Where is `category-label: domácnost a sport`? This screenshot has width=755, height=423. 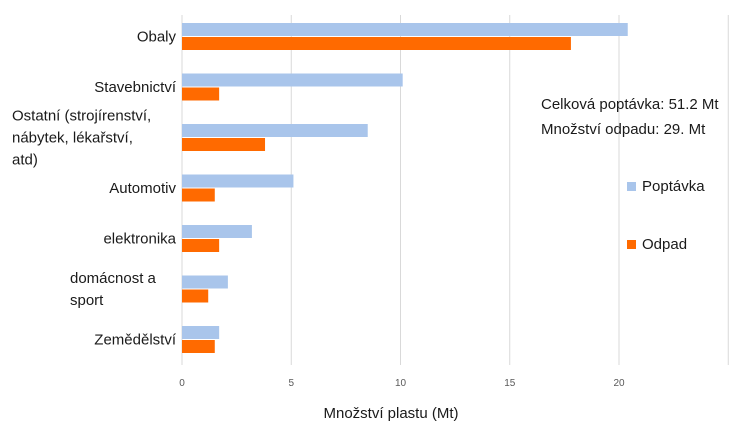
category-label: domácnost a sport is located at coordinates (113, 289).